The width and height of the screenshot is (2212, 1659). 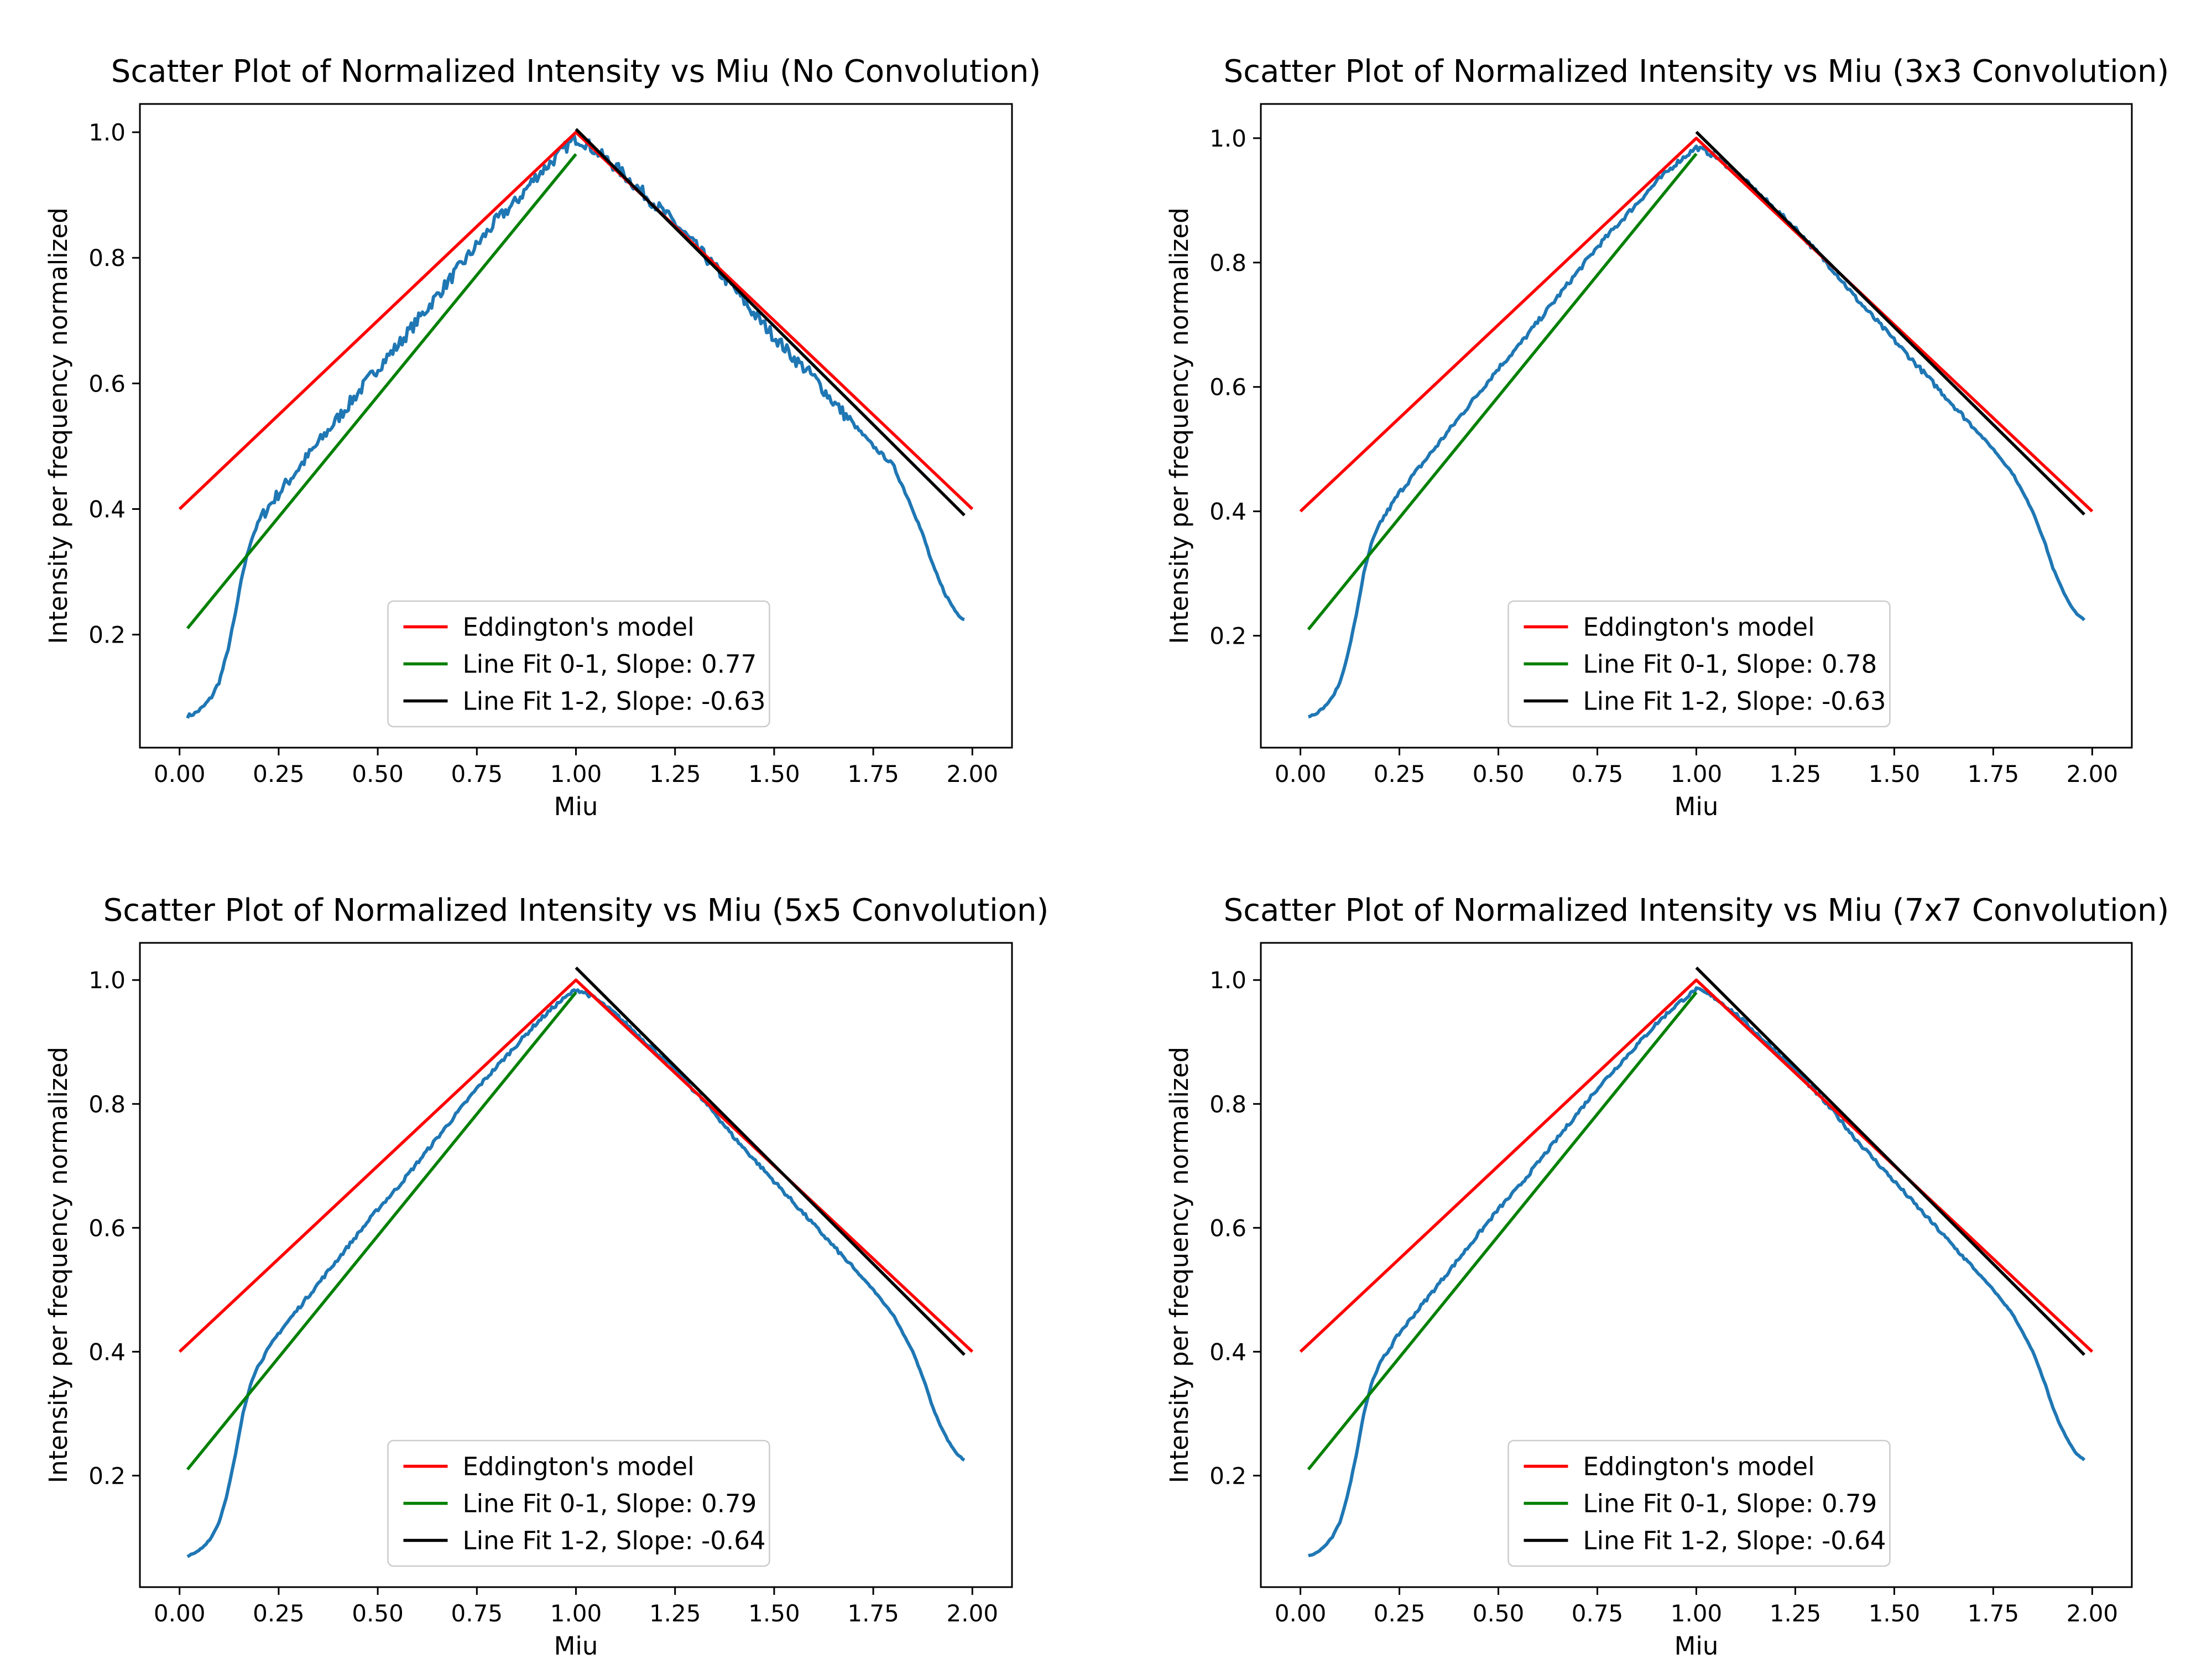 I want to click on legend-entry-label: Line Fit 0-1, Slope: 0.78, so click(x=1730, y=664).